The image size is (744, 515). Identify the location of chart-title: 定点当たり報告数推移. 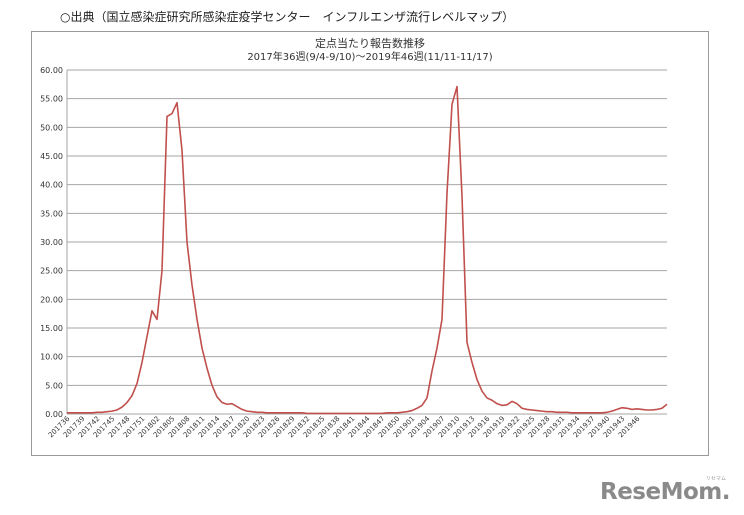
(370, 43).